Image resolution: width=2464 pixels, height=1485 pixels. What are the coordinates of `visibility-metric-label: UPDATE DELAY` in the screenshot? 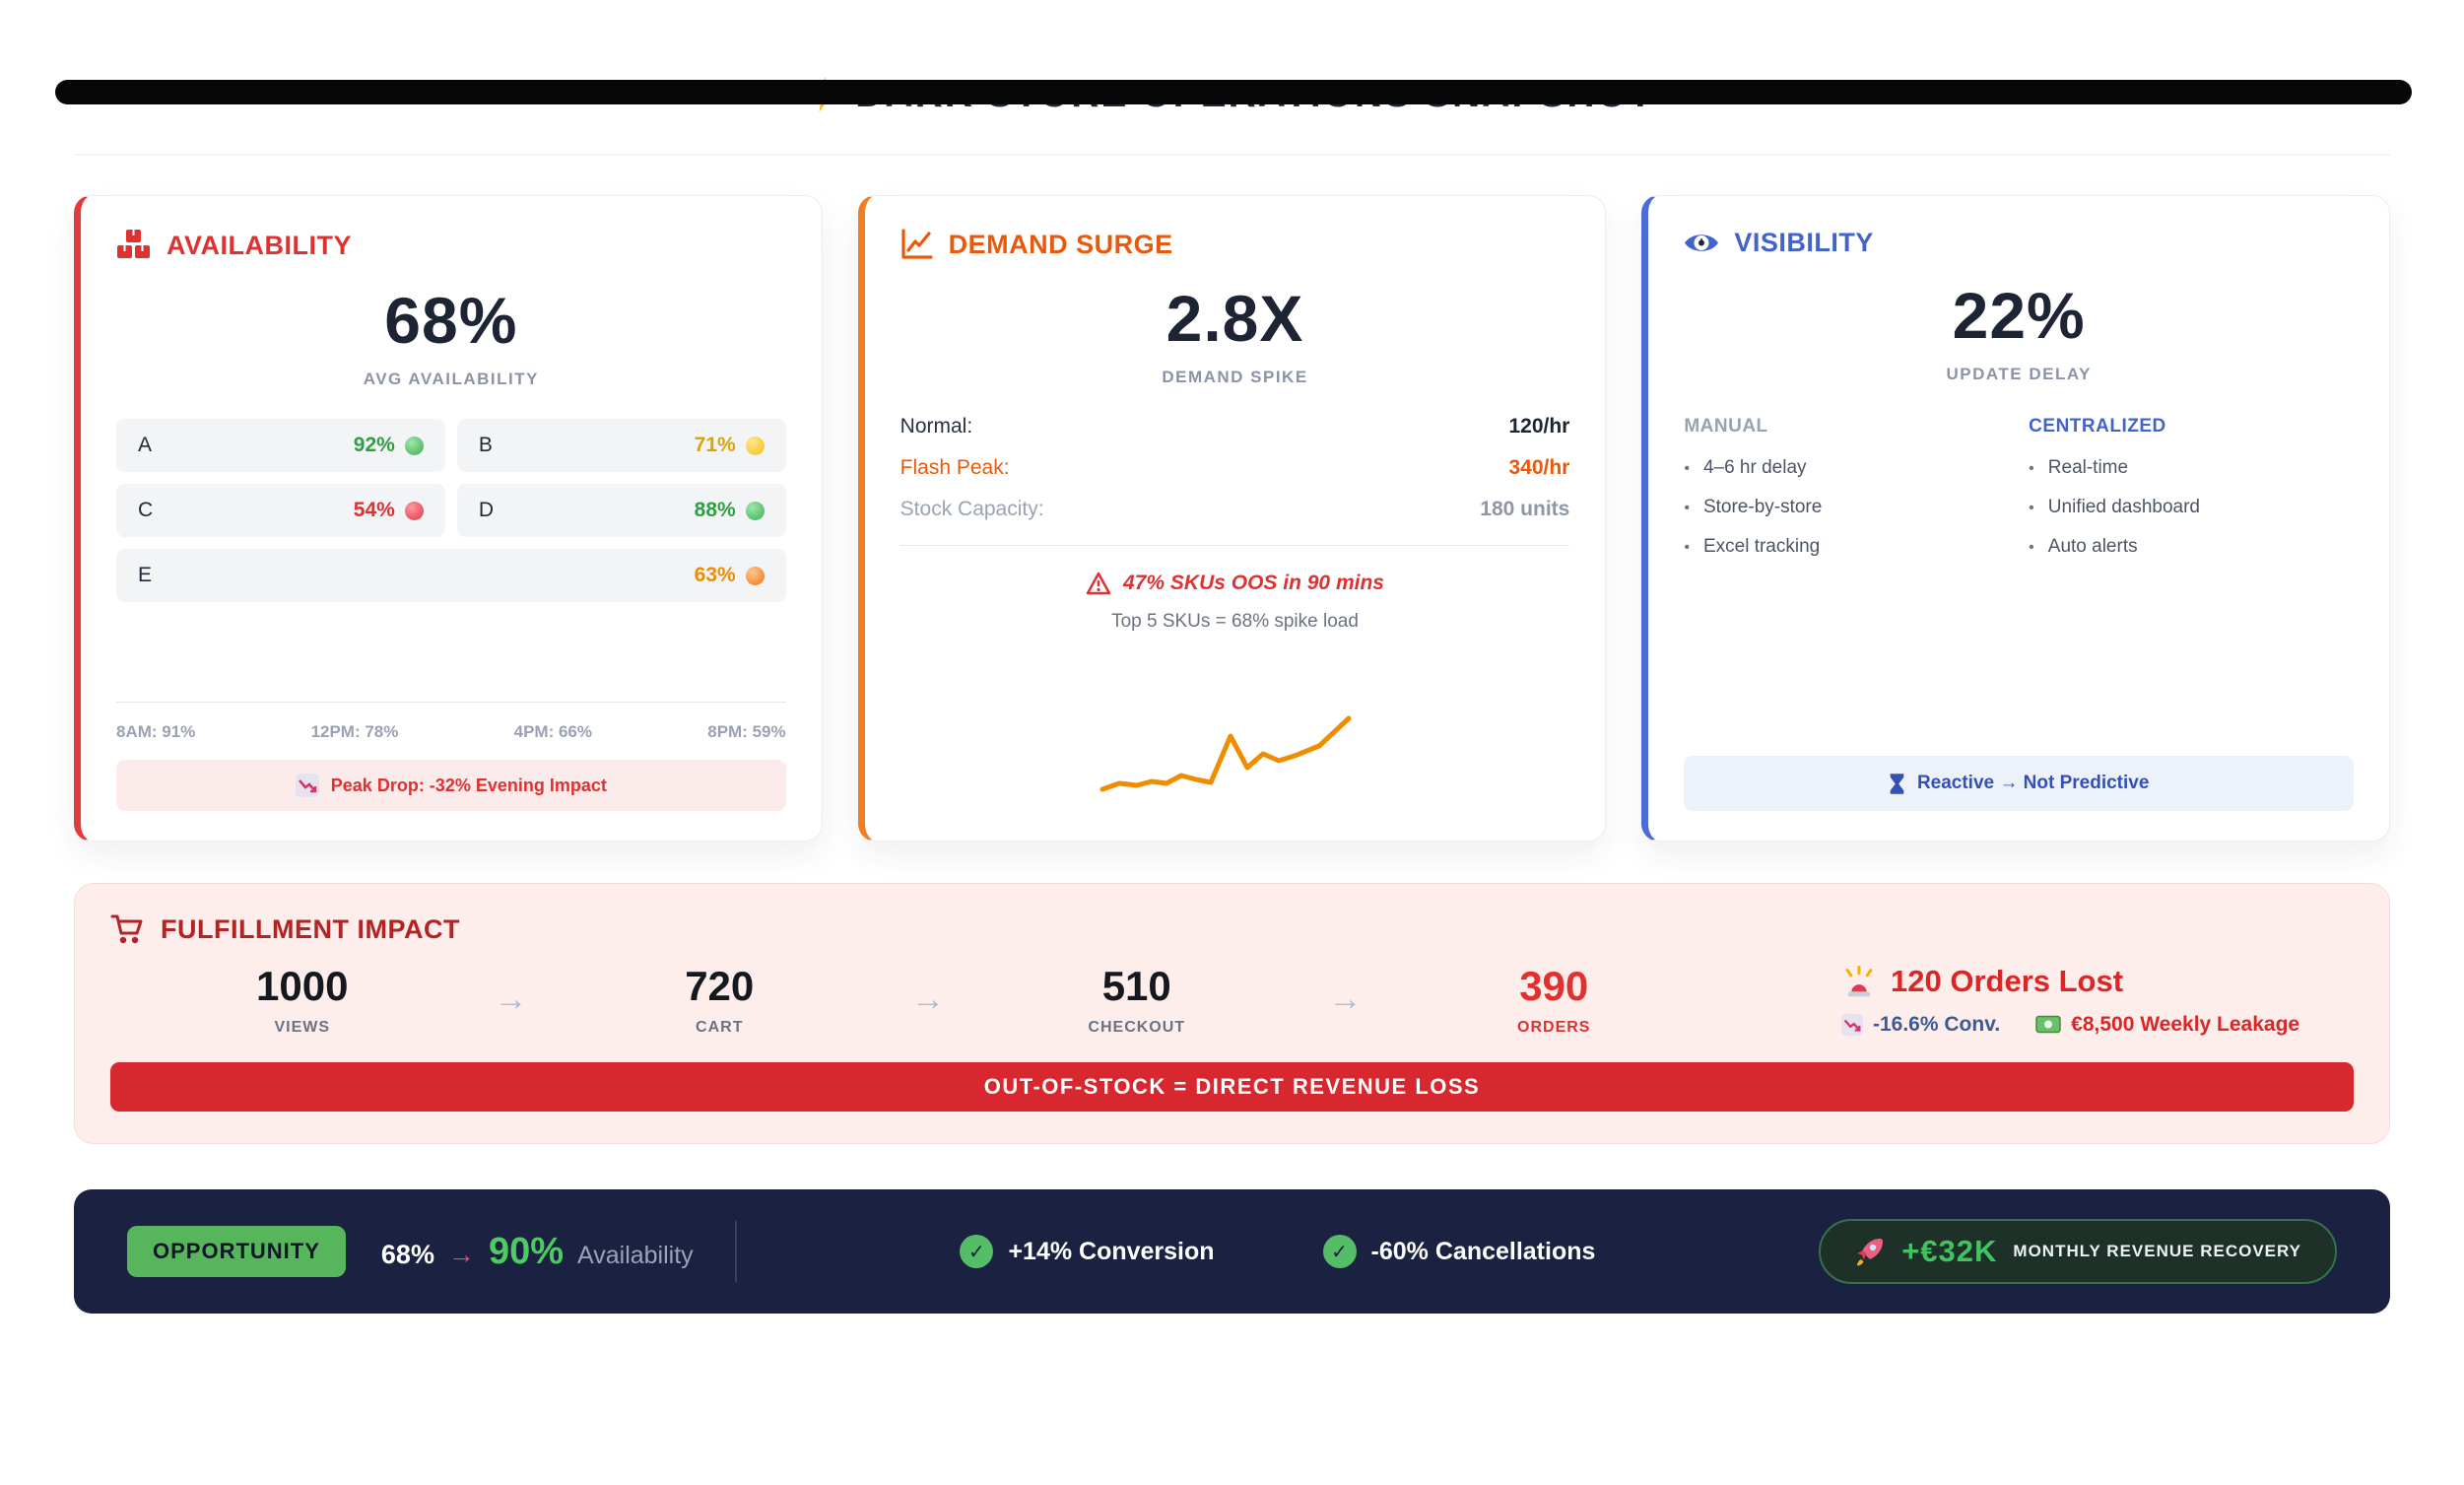 It's located at (2019, 374).